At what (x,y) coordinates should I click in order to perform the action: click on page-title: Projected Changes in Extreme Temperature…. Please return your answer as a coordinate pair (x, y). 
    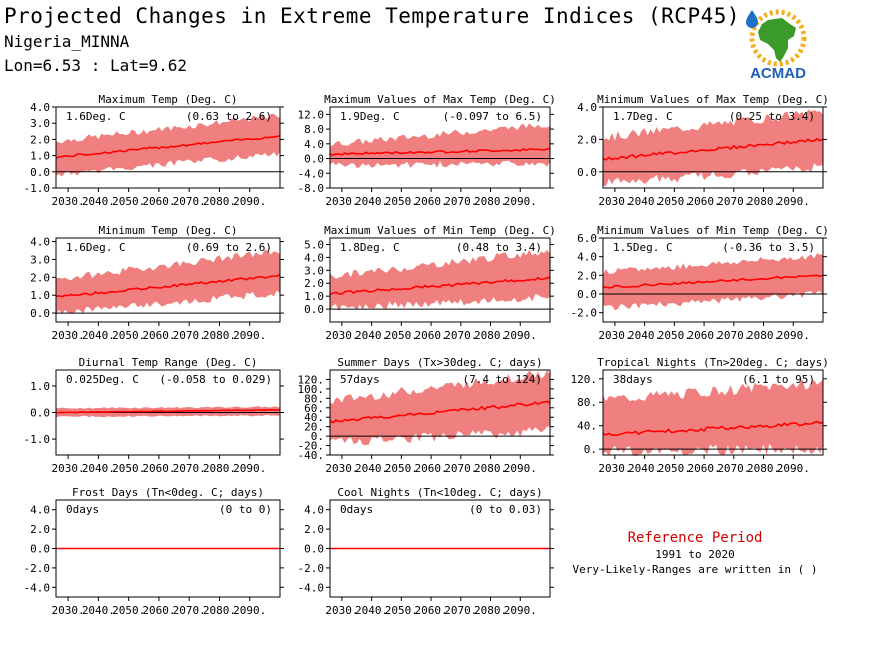
    Looking at the image, I should click on (372, 16).